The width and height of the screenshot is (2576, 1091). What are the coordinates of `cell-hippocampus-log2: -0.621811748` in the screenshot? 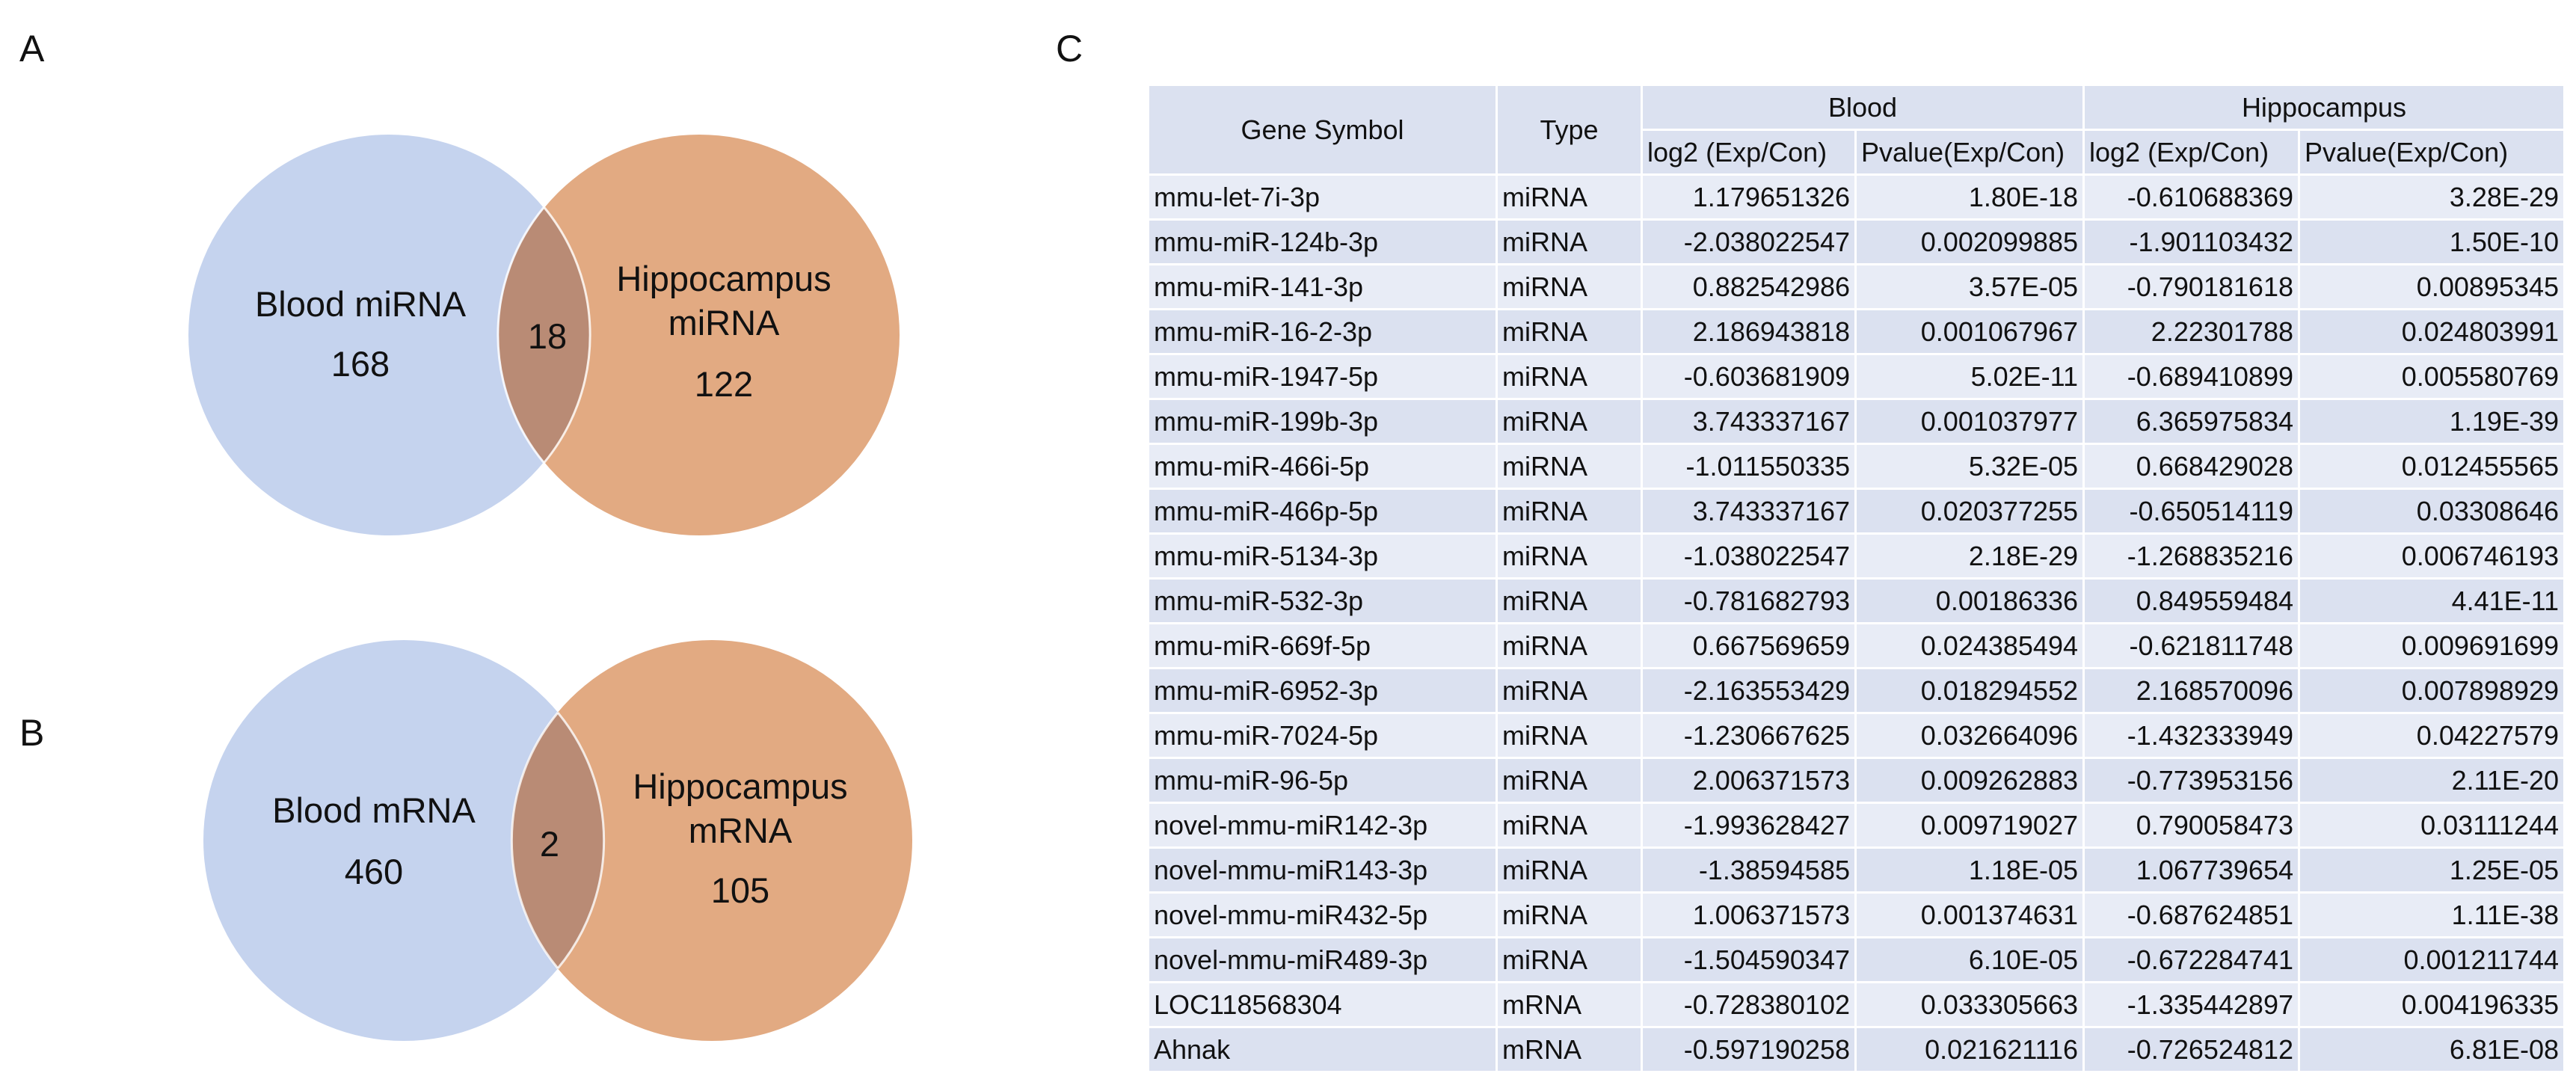 It's located at (2191, 645).